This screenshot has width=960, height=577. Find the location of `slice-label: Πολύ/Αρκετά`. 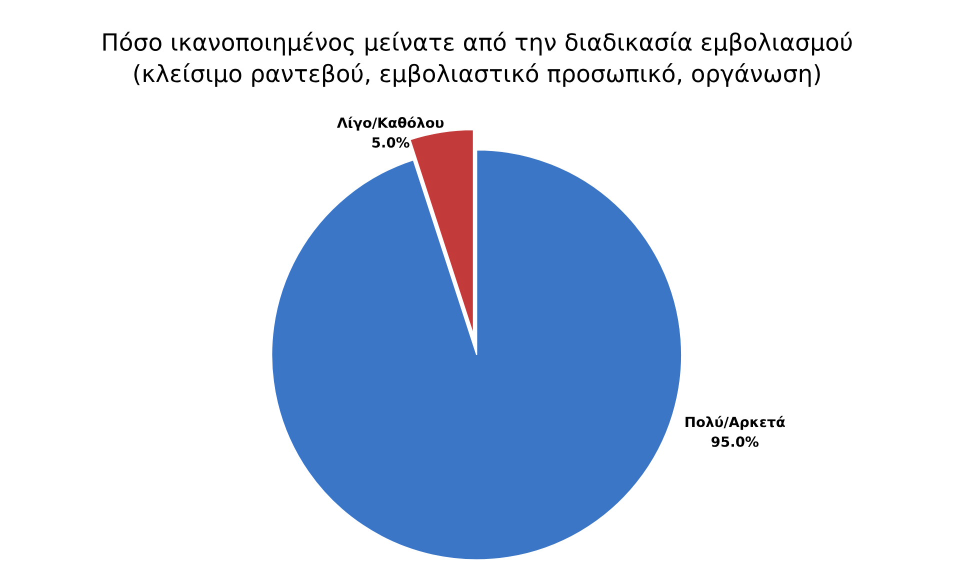

slice-label: Πολύ/Αρκετά is located at coordinates (735, 423).